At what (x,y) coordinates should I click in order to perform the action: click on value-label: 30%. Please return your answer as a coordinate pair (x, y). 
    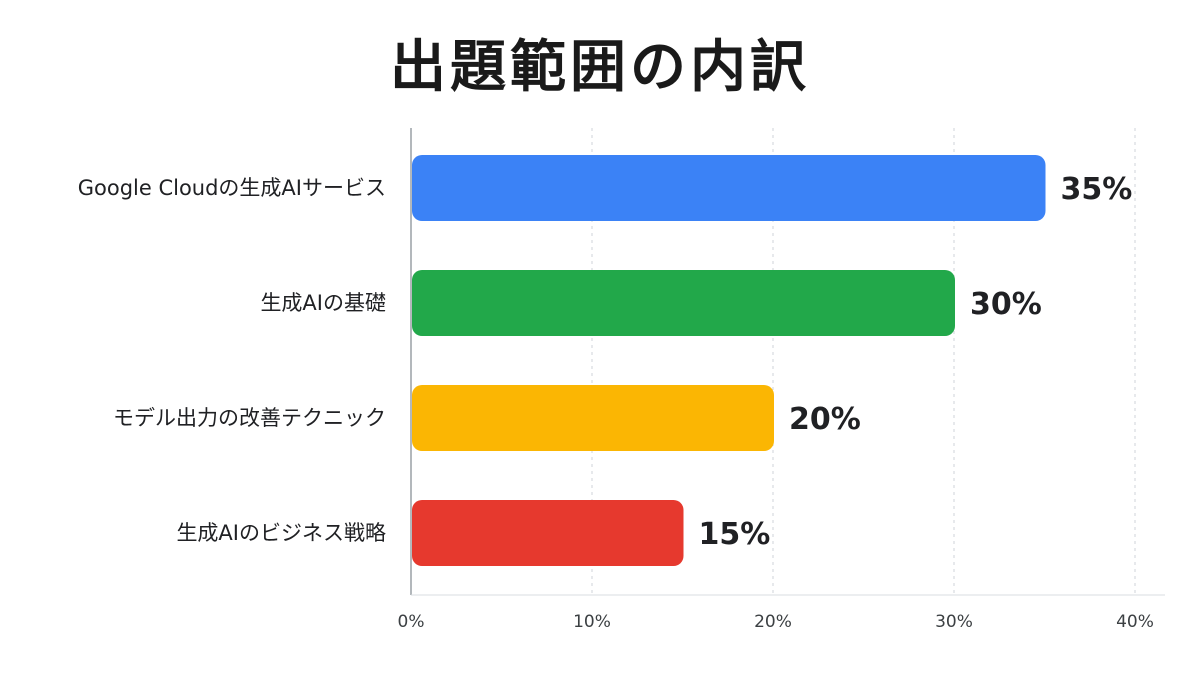
    Looking at the image, I should click on (1006, 304).